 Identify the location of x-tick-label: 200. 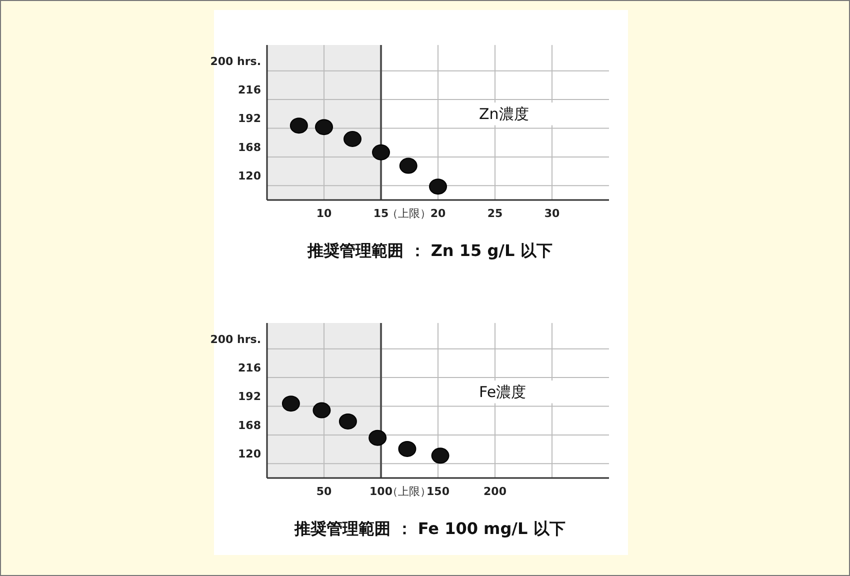
(495, 491).